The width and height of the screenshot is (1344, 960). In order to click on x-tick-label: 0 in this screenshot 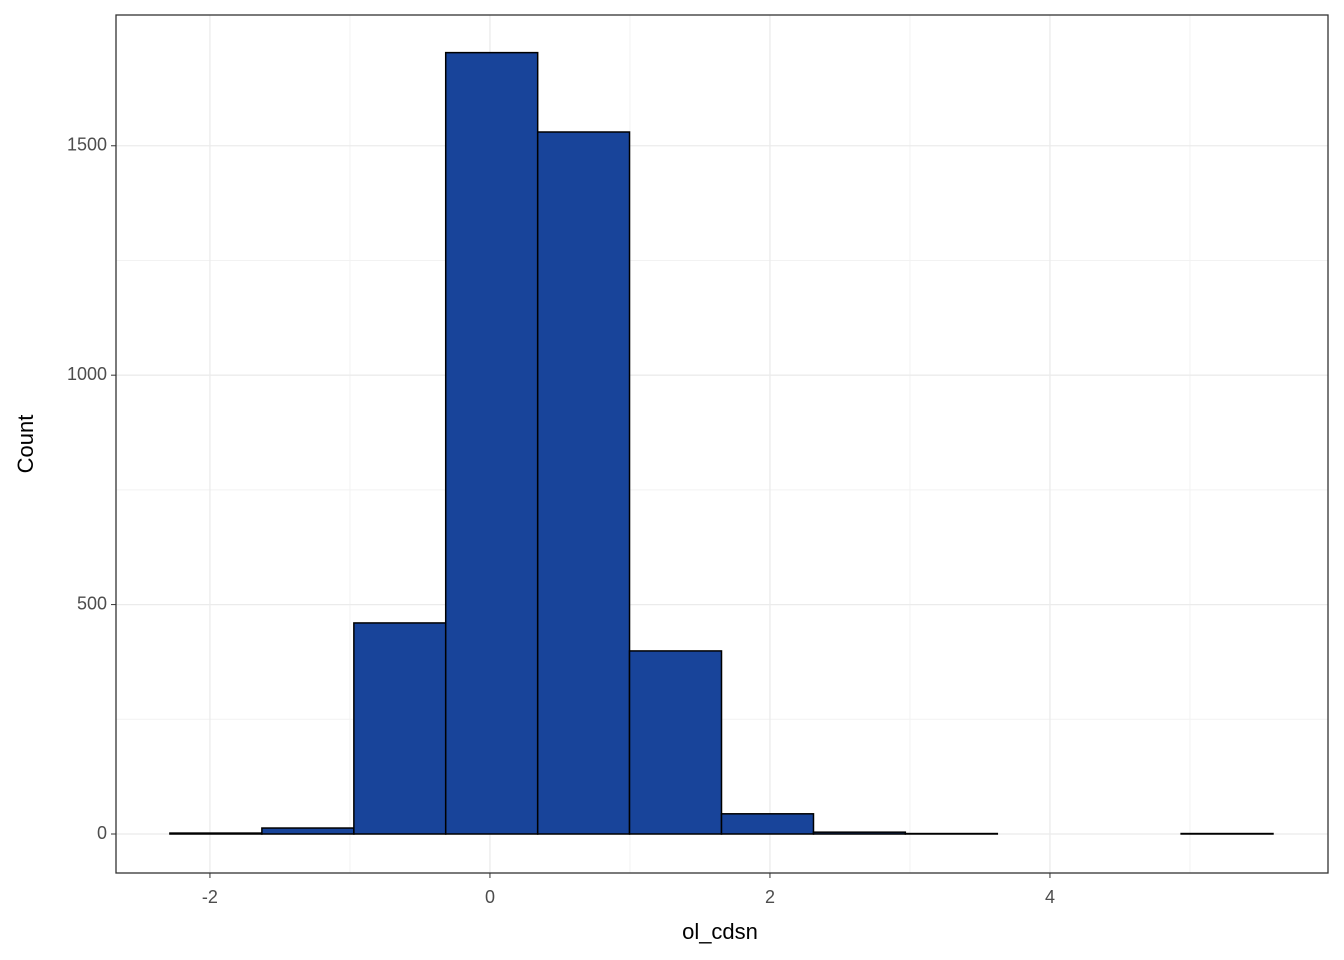, I will do `click(490, 897)`.